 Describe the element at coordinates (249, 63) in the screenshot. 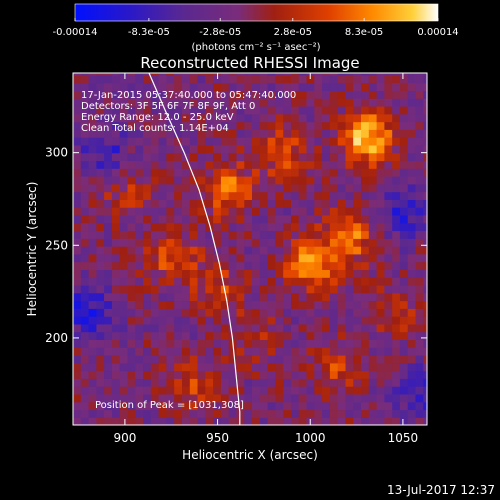

I see `chart-title: Reconstructed RHESSI Image` at that location.